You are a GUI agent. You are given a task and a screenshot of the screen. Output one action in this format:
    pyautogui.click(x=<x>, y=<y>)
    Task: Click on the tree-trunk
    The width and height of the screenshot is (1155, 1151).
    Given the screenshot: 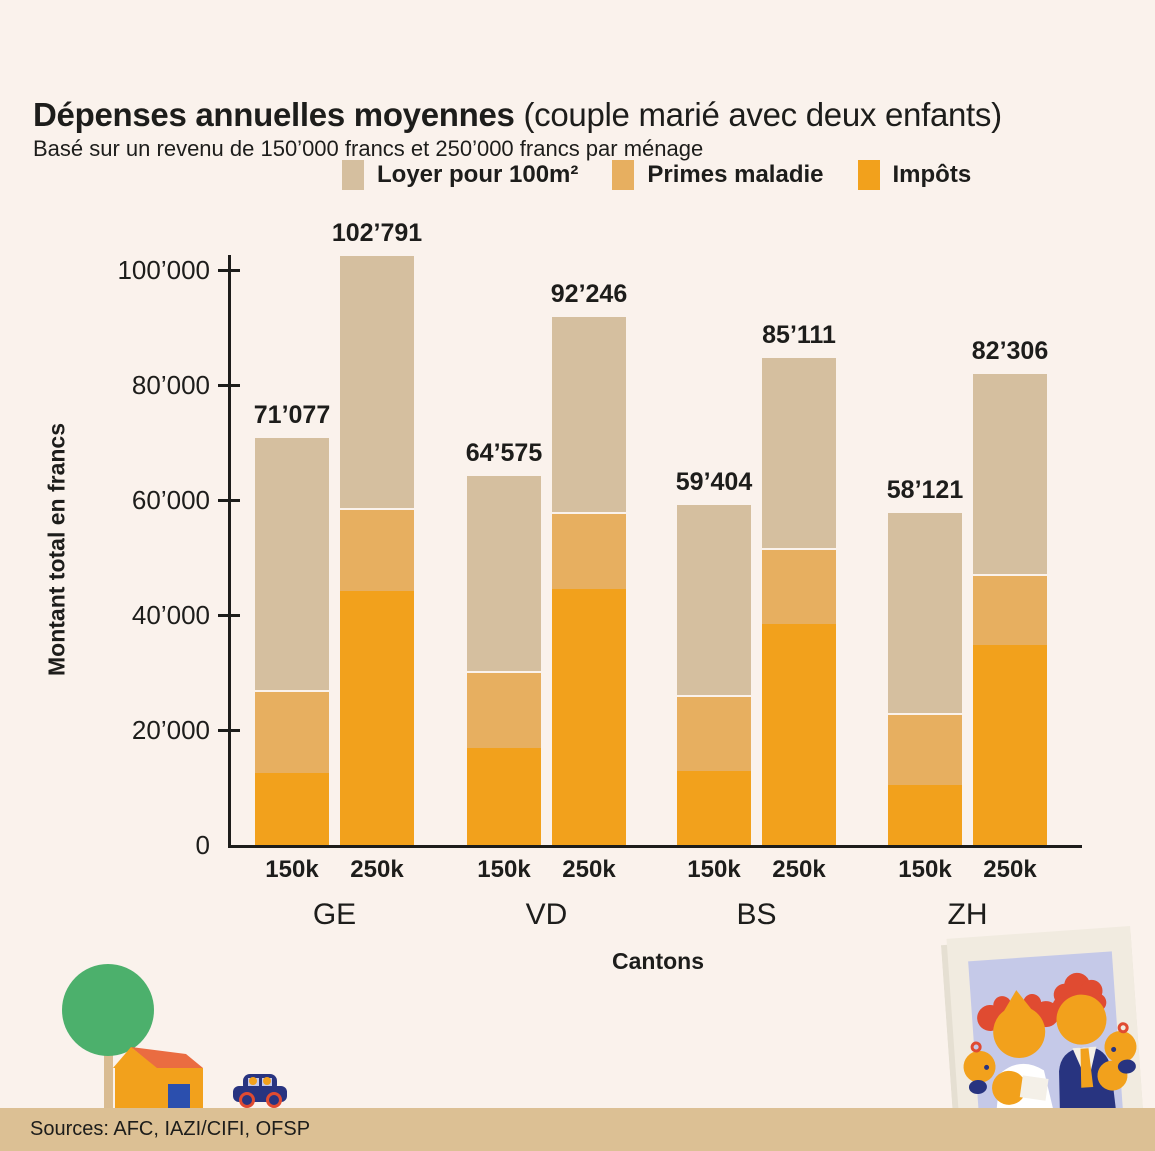 What is the action you would take?
    pyautogui.click(x=108, y=1058)
    